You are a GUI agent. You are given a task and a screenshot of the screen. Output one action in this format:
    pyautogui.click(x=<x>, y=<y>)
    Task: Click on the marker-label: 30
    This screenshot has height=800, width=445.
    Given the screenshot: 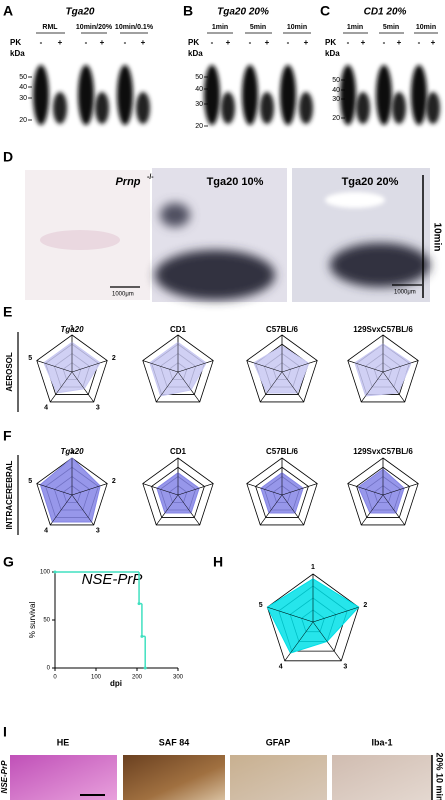 What is the action you would take?
    pyautogui.click(x=23, y=98)
    